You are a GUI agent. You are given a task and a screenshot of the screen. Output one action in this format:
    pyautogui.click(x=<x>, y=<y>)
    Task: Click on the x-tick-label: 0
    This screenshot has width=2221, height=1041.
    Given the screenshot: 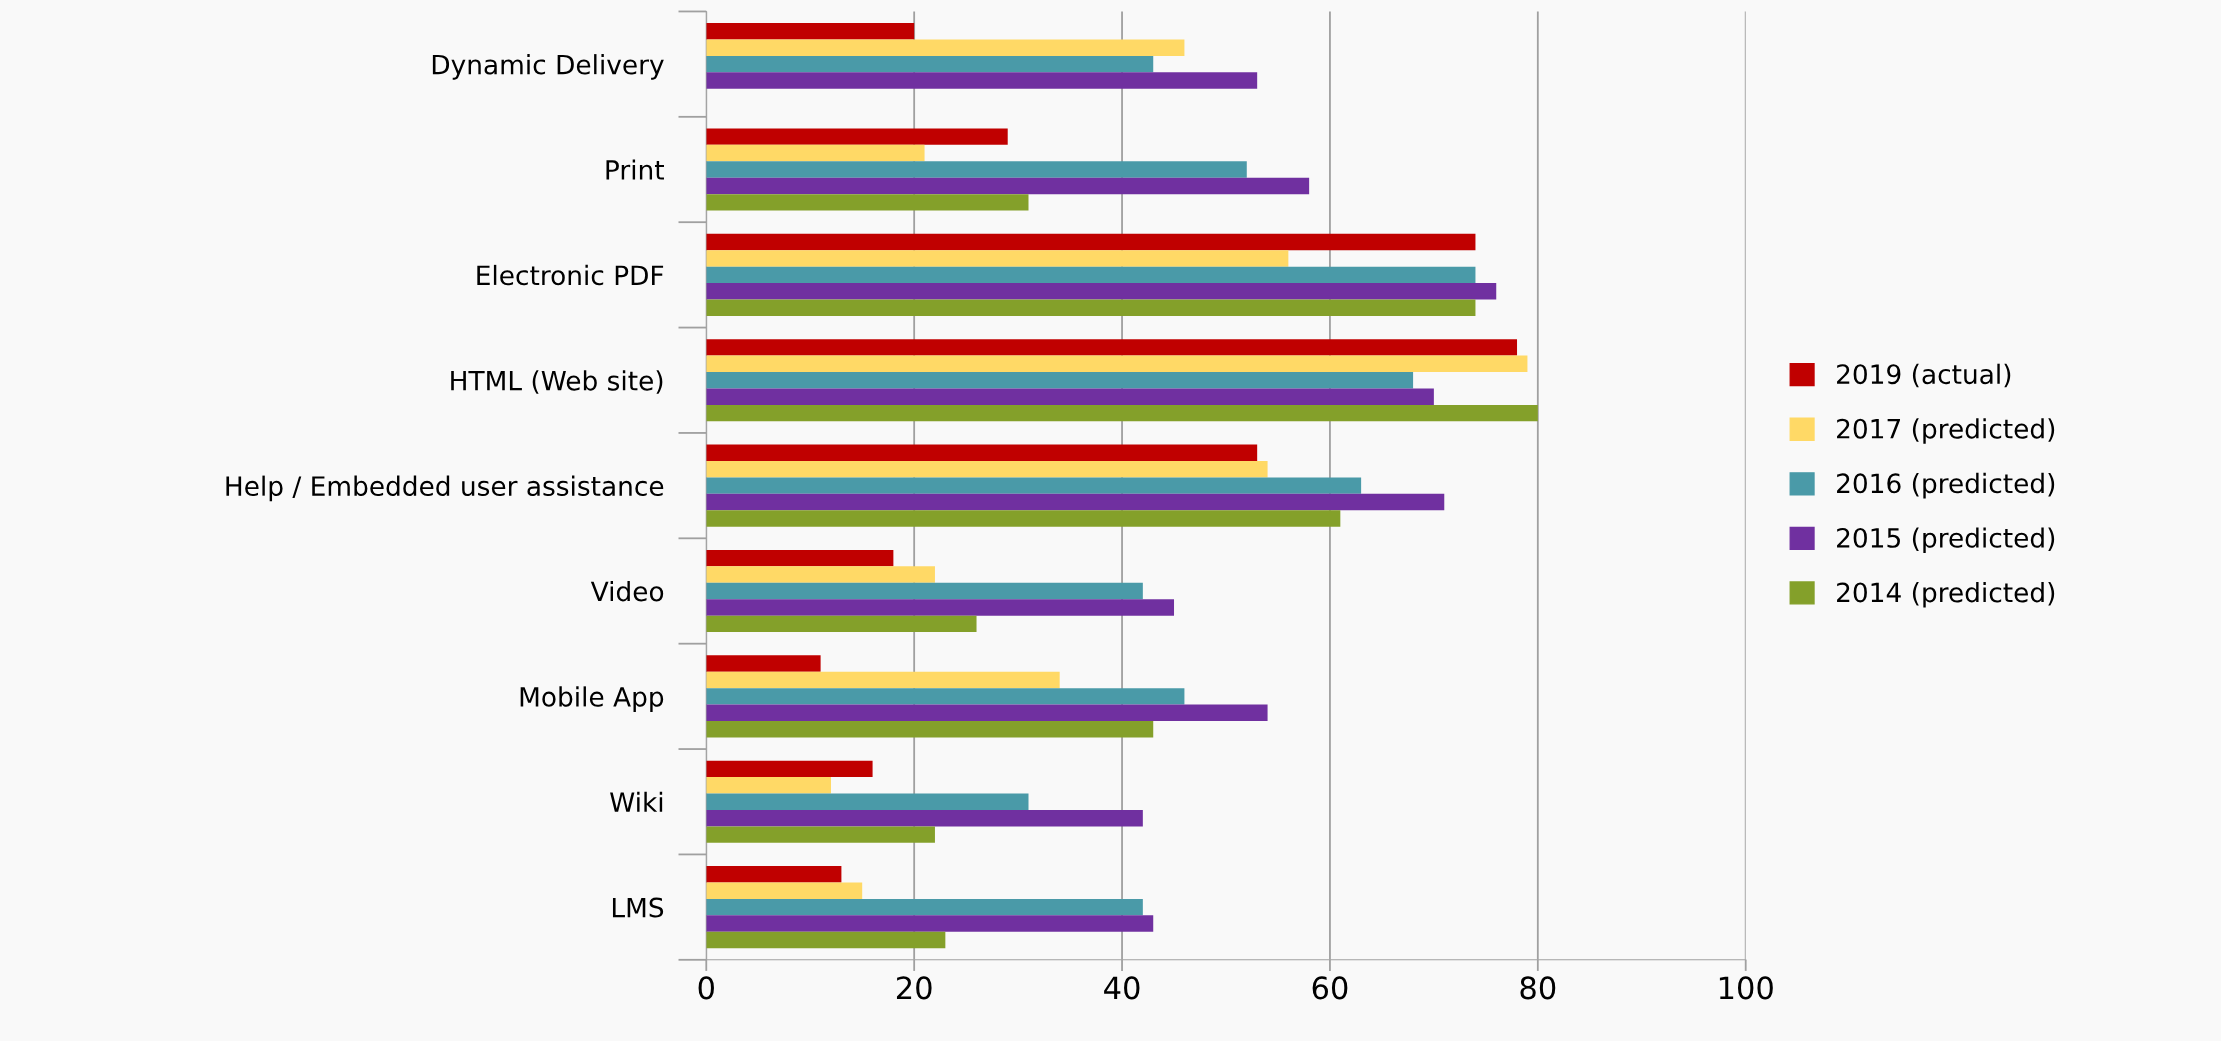 What is the action you would take?
    pyautogui.click(x=706, y=988)
    